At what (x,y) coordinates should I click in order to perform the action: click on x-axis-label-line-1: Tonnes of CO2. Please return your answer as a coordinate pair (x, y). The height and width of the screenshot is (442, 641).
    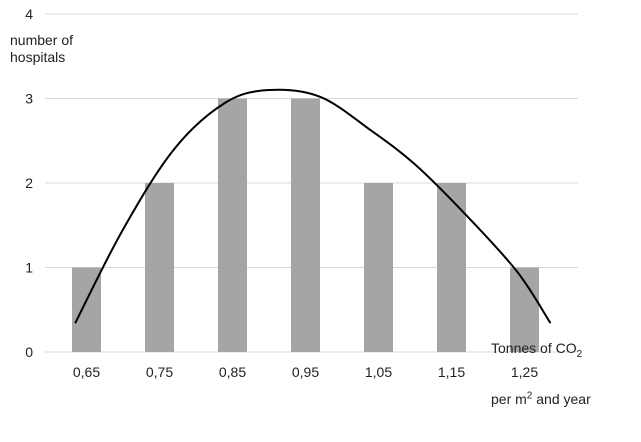
    Looking at the image, I should click on (565, 350).